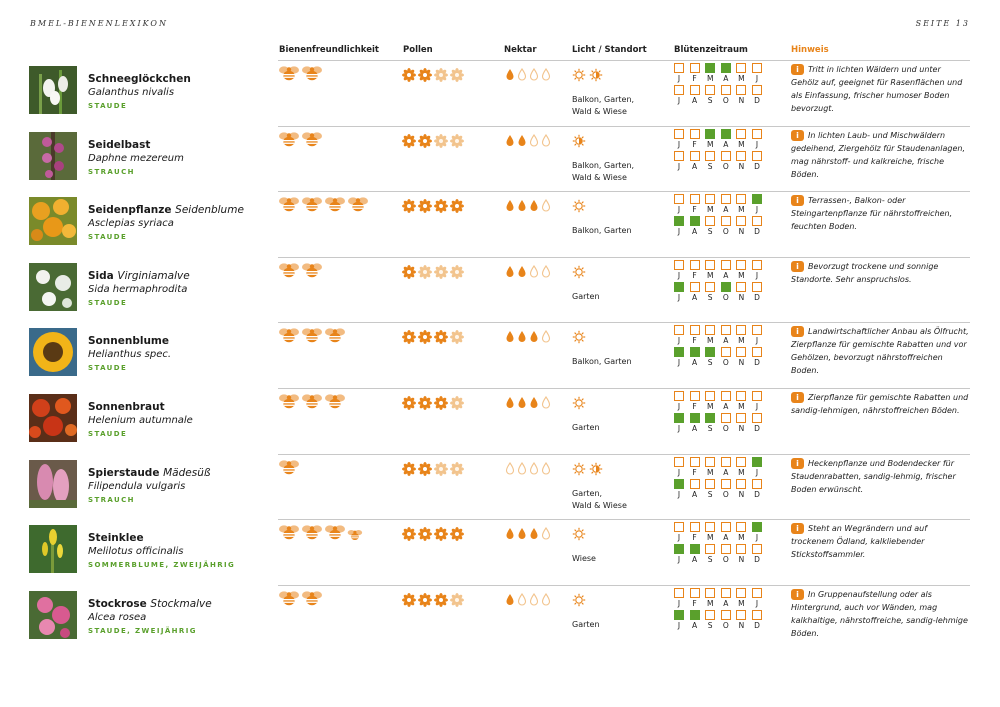  Describe the element at coordinates (579, 206) in the screenshot. I see `sun-icon` at that location.